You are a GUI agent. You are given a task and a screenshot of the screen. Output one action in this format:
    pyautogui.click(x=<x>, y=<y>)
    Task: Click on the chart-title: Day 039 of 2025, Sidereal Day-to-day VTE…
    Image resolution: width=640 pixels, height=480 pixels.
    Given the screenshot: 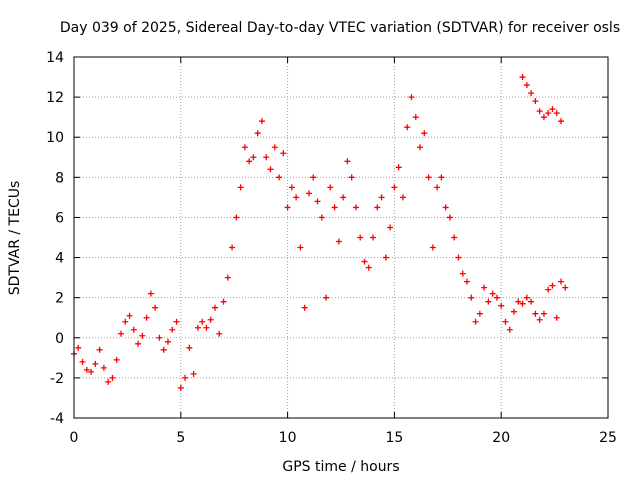 What is the action you would take?
    pyautogui.click(x=340, y=28)
    